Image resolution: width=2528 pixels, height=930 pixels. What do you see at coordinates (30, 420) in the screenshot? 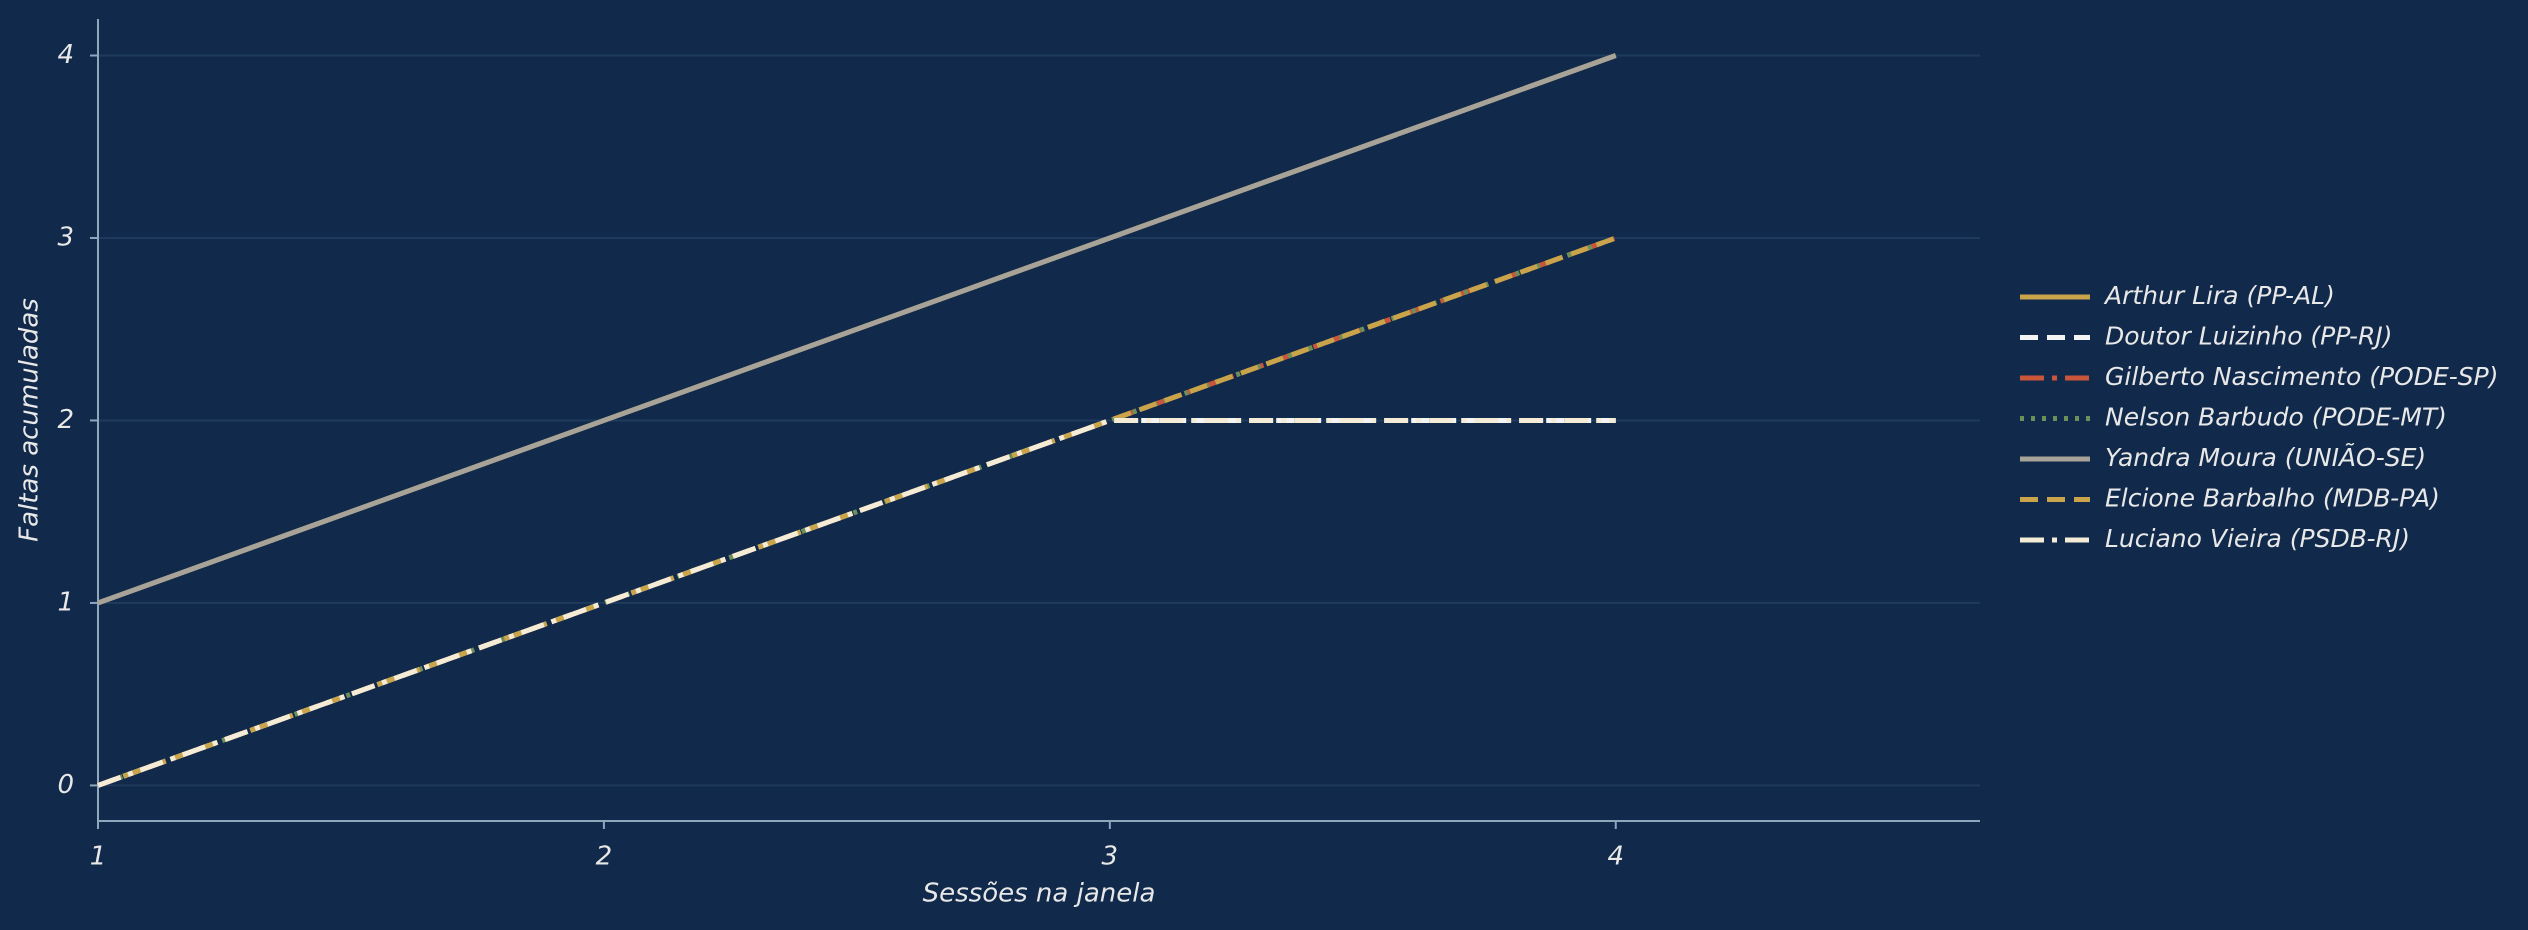
I see `y-axis-label: Faltas acumuladas` at bounding box center [30, 420].